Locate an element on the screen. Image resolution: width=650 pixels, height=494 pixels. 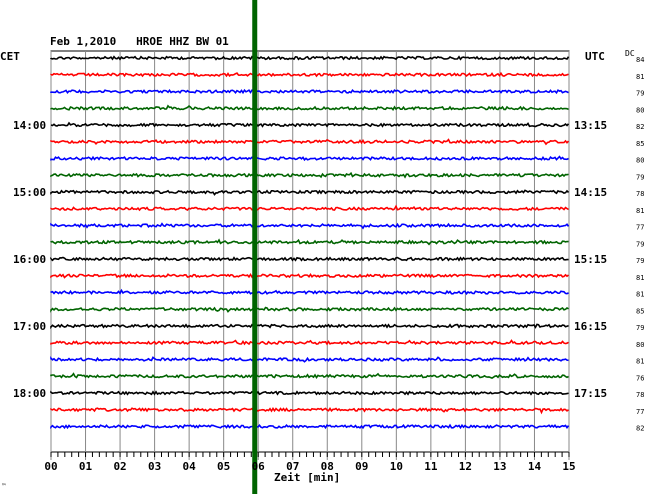
x-tick-label: 14 is located at coordinates (535, 466).